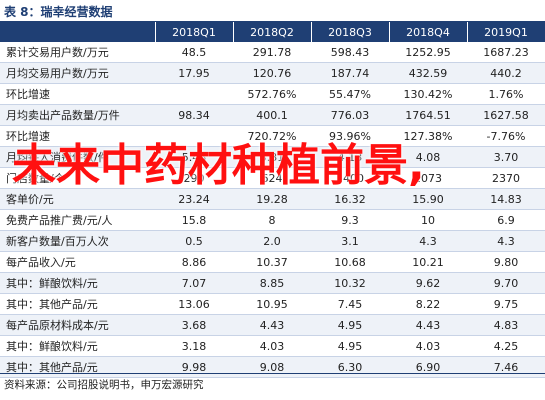 This screenshot has width=545, height=400. I want to click on value-cell: 1764.51, so click(428, 115).